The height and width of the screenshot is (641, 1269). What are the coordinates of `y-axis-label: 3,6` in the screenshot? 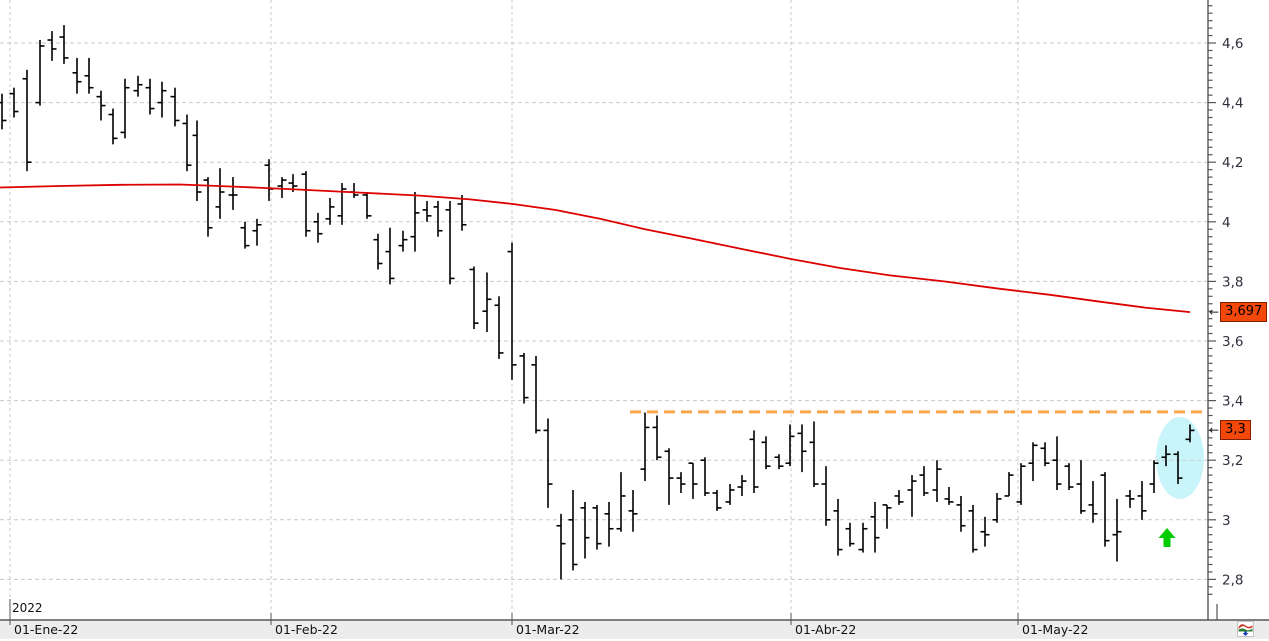 It's located at (1232, 342).